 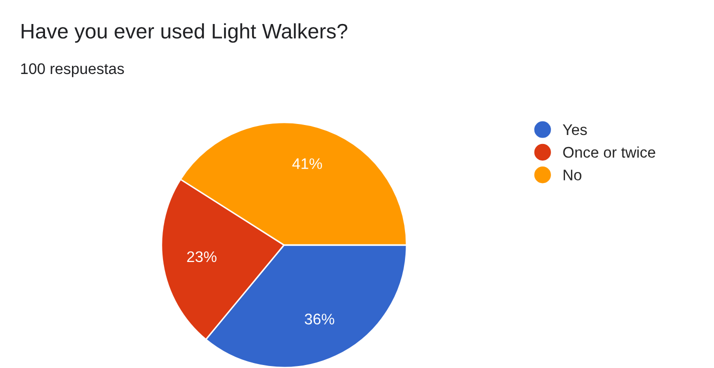 What do you see at coordinates (574, 130) in the screenshot?
I see `legend-label: Yes` at bounding box center [574, 130].